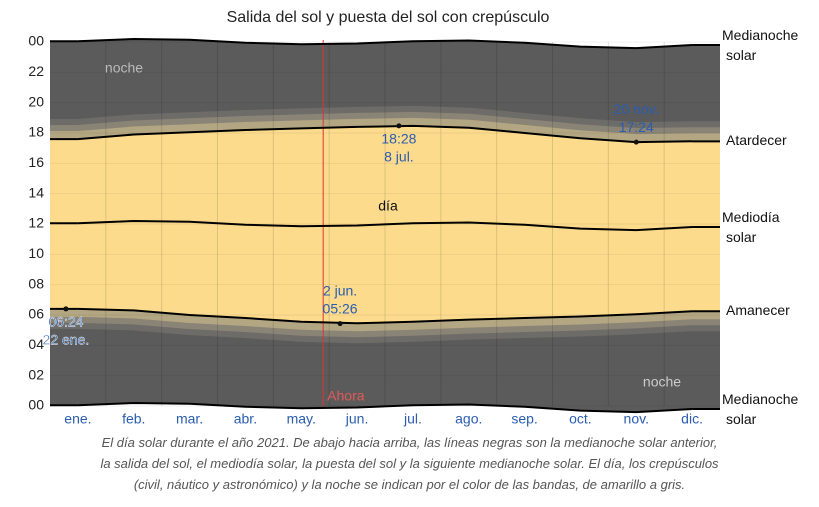 Image resolution: width=819 pixels, height=507 pixels. Describe the element at coordinates (357, 419) in the screenshot. I see `x-tick-label: jun.` at that location.